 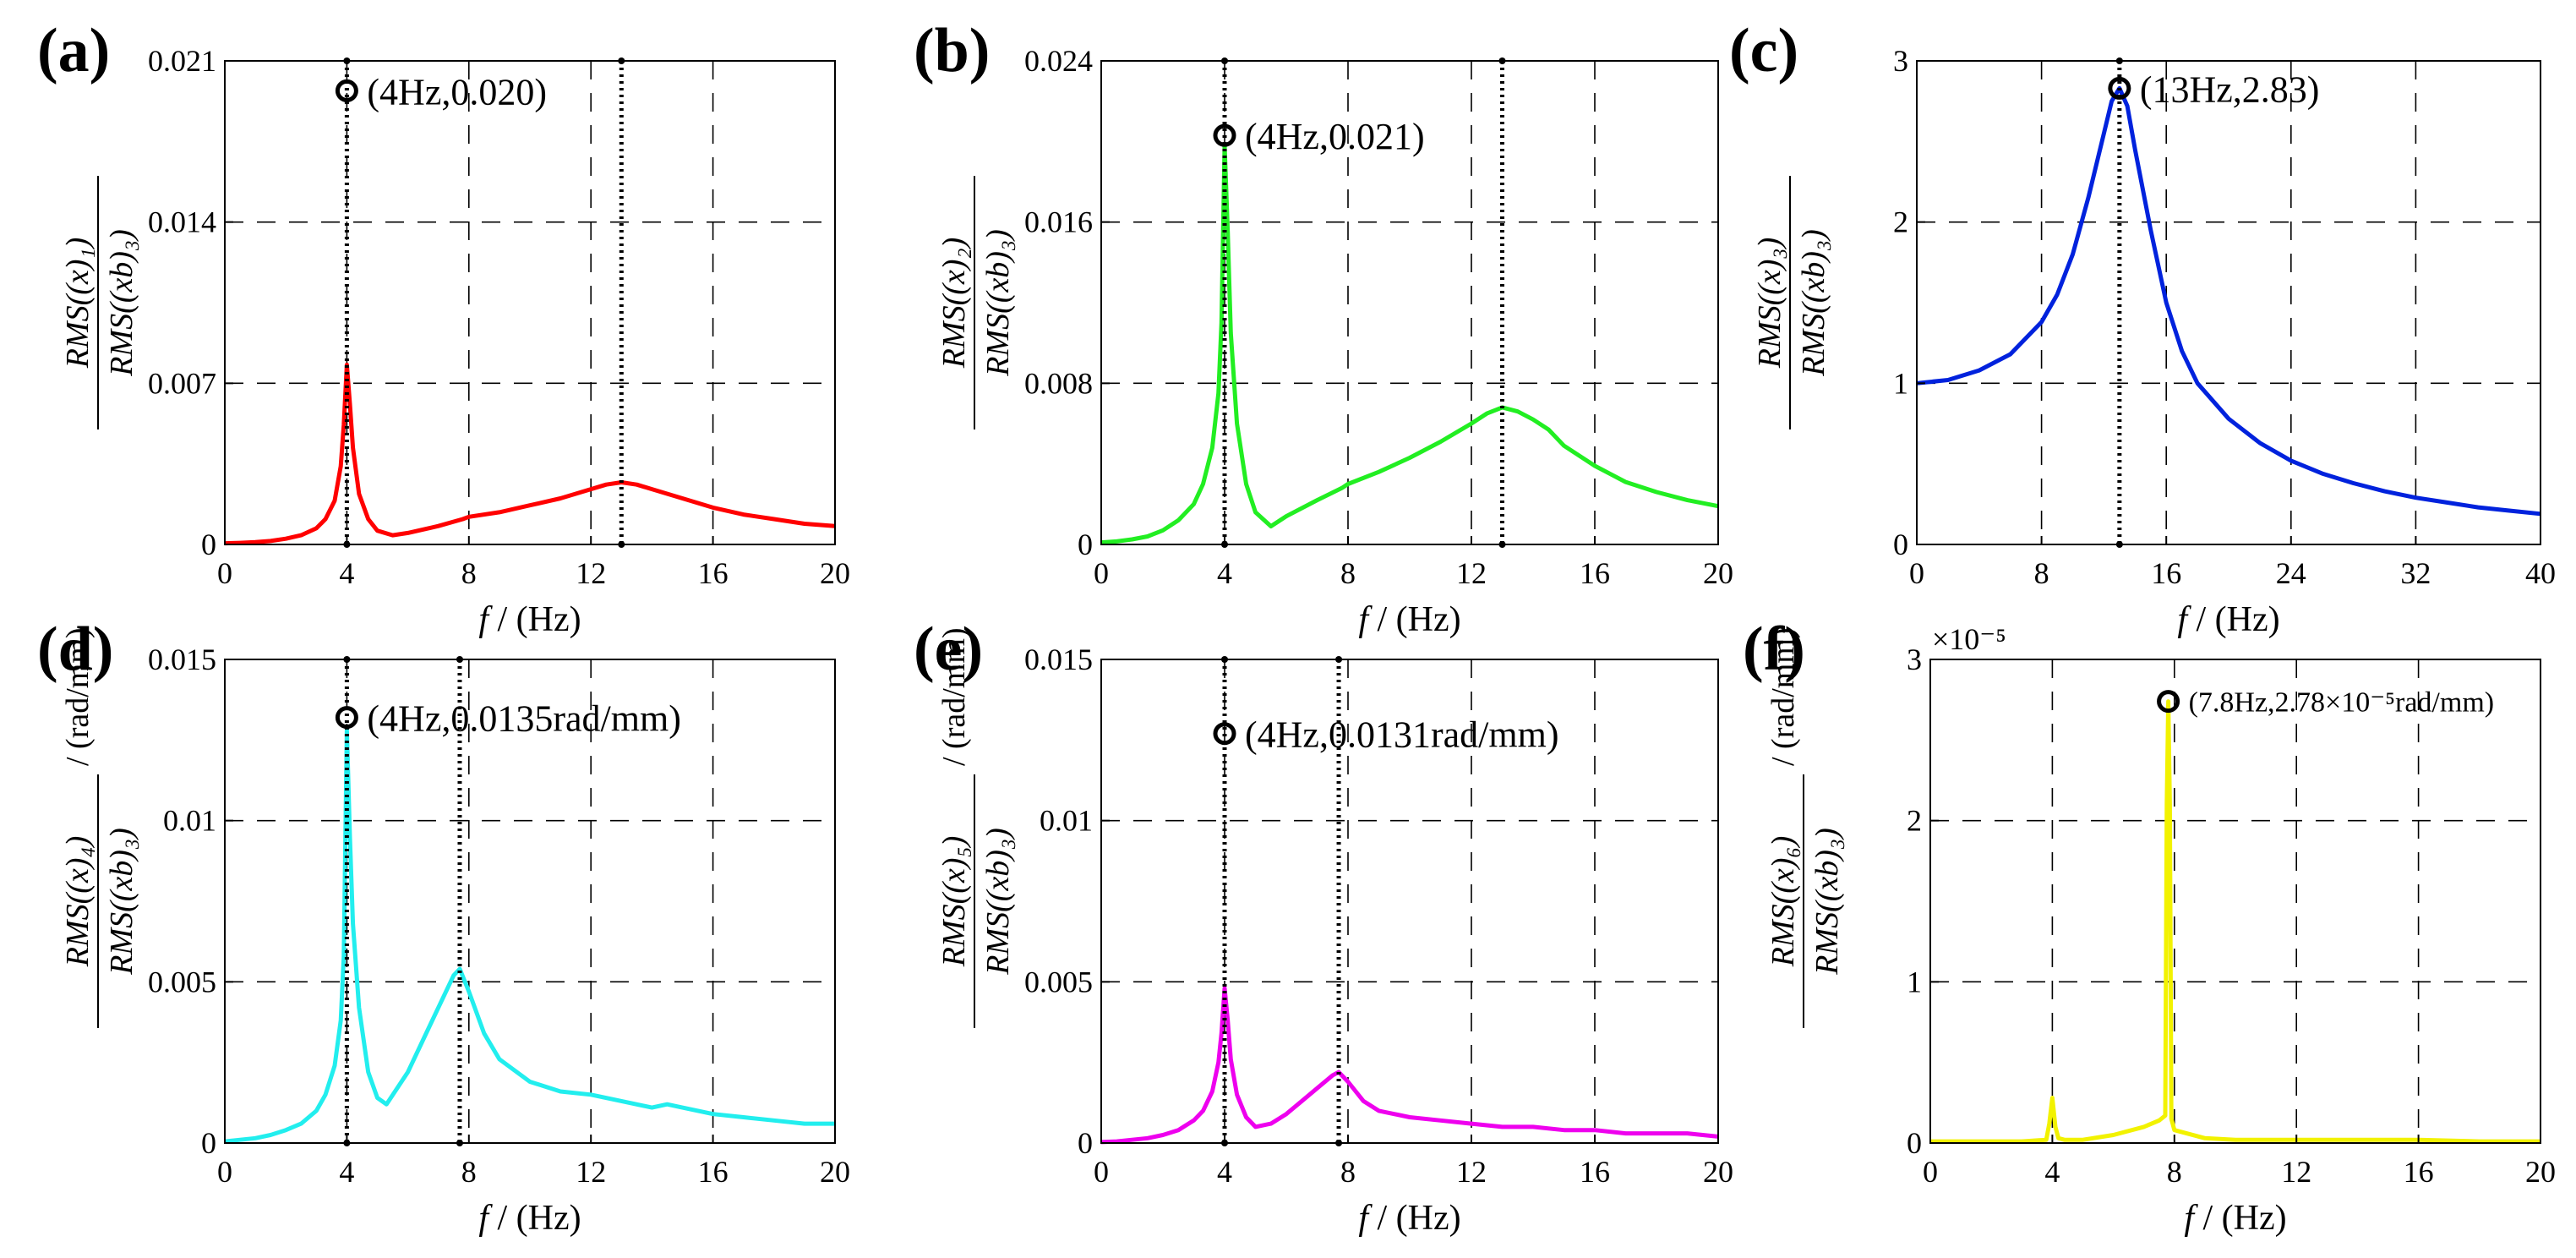 I want to click on panel-label: (d), so click(x=75, y=649).